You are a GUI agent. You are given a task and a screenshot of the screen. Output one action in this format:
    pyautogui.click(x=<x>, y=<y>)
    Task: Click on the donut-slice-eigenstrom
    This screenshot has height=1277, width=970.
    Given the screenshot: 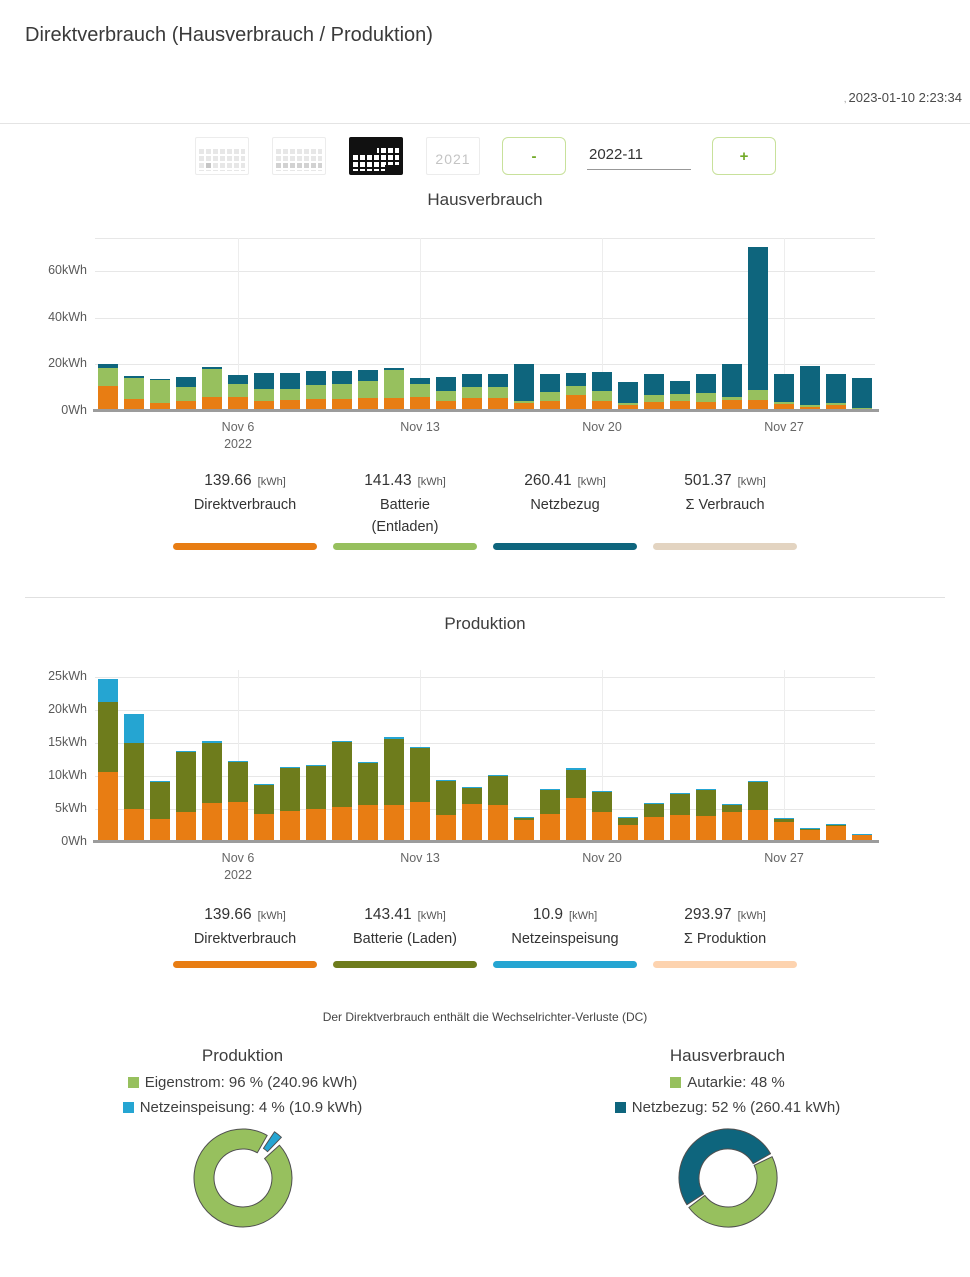 What is the action you would take?
    pyautogui.click(x=242, y=1178)
    